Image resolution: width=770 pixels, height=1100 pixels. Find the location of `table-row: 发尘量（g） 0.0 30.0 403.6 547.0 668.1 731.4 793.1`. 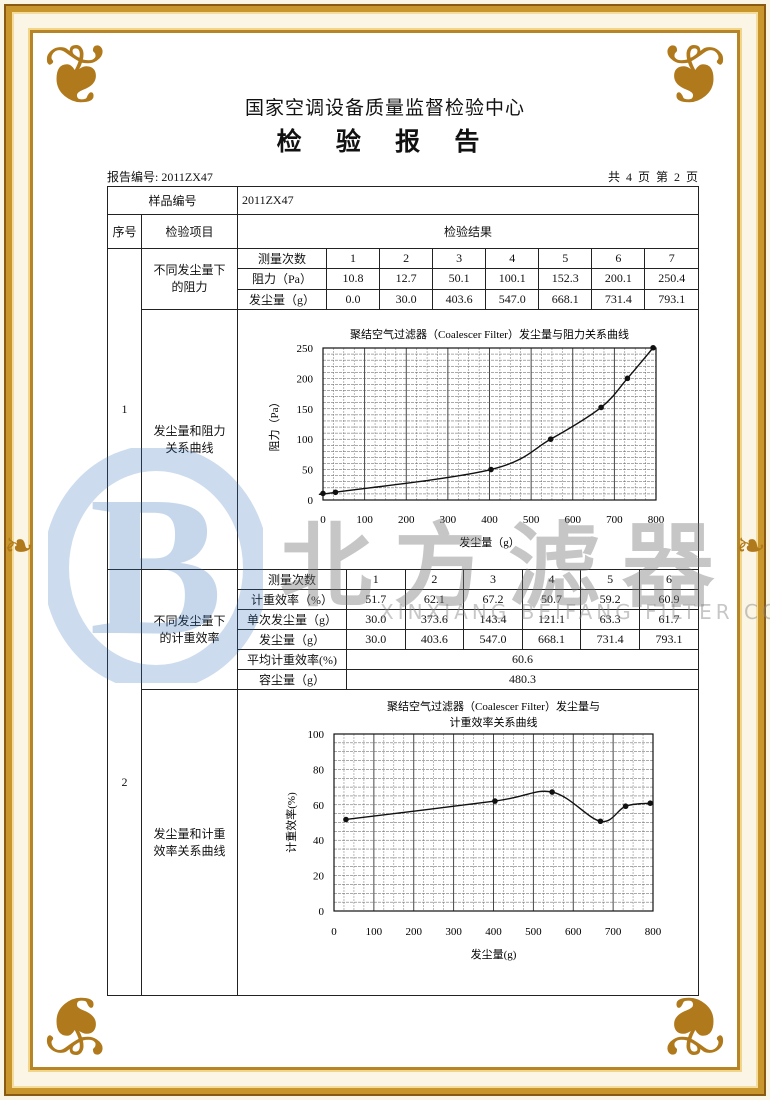

table-row: 发尘量（g） 0.0 30.0 403.6 547.0 668.1 731.4 793.1 is located at coordinates (468, 298).